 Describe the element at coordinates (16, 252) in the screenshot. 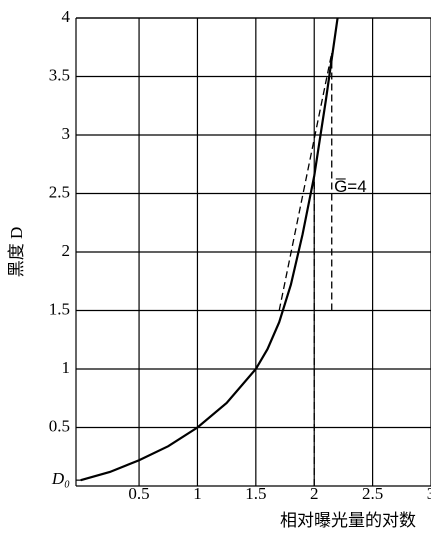

I see `y-axis-title: 黑度 D` at that location.